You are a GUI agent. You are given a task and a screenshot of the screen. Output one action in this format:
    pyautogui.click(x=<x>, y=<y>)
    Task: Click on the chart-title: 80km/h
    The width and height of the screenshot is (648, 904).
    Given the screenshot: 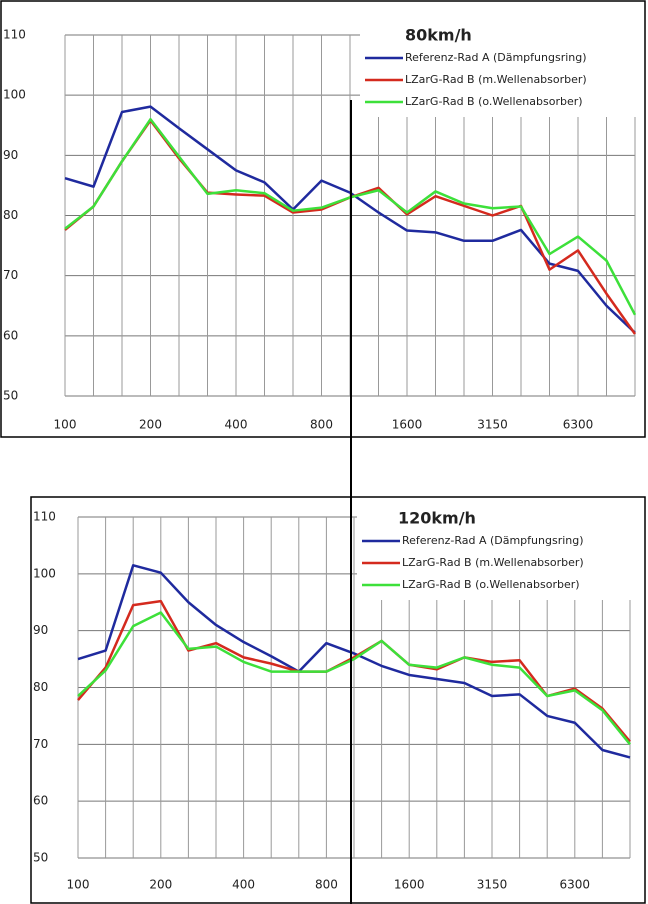 What is the action you would take?
    pyautogui.click(x=438, y=35)
    